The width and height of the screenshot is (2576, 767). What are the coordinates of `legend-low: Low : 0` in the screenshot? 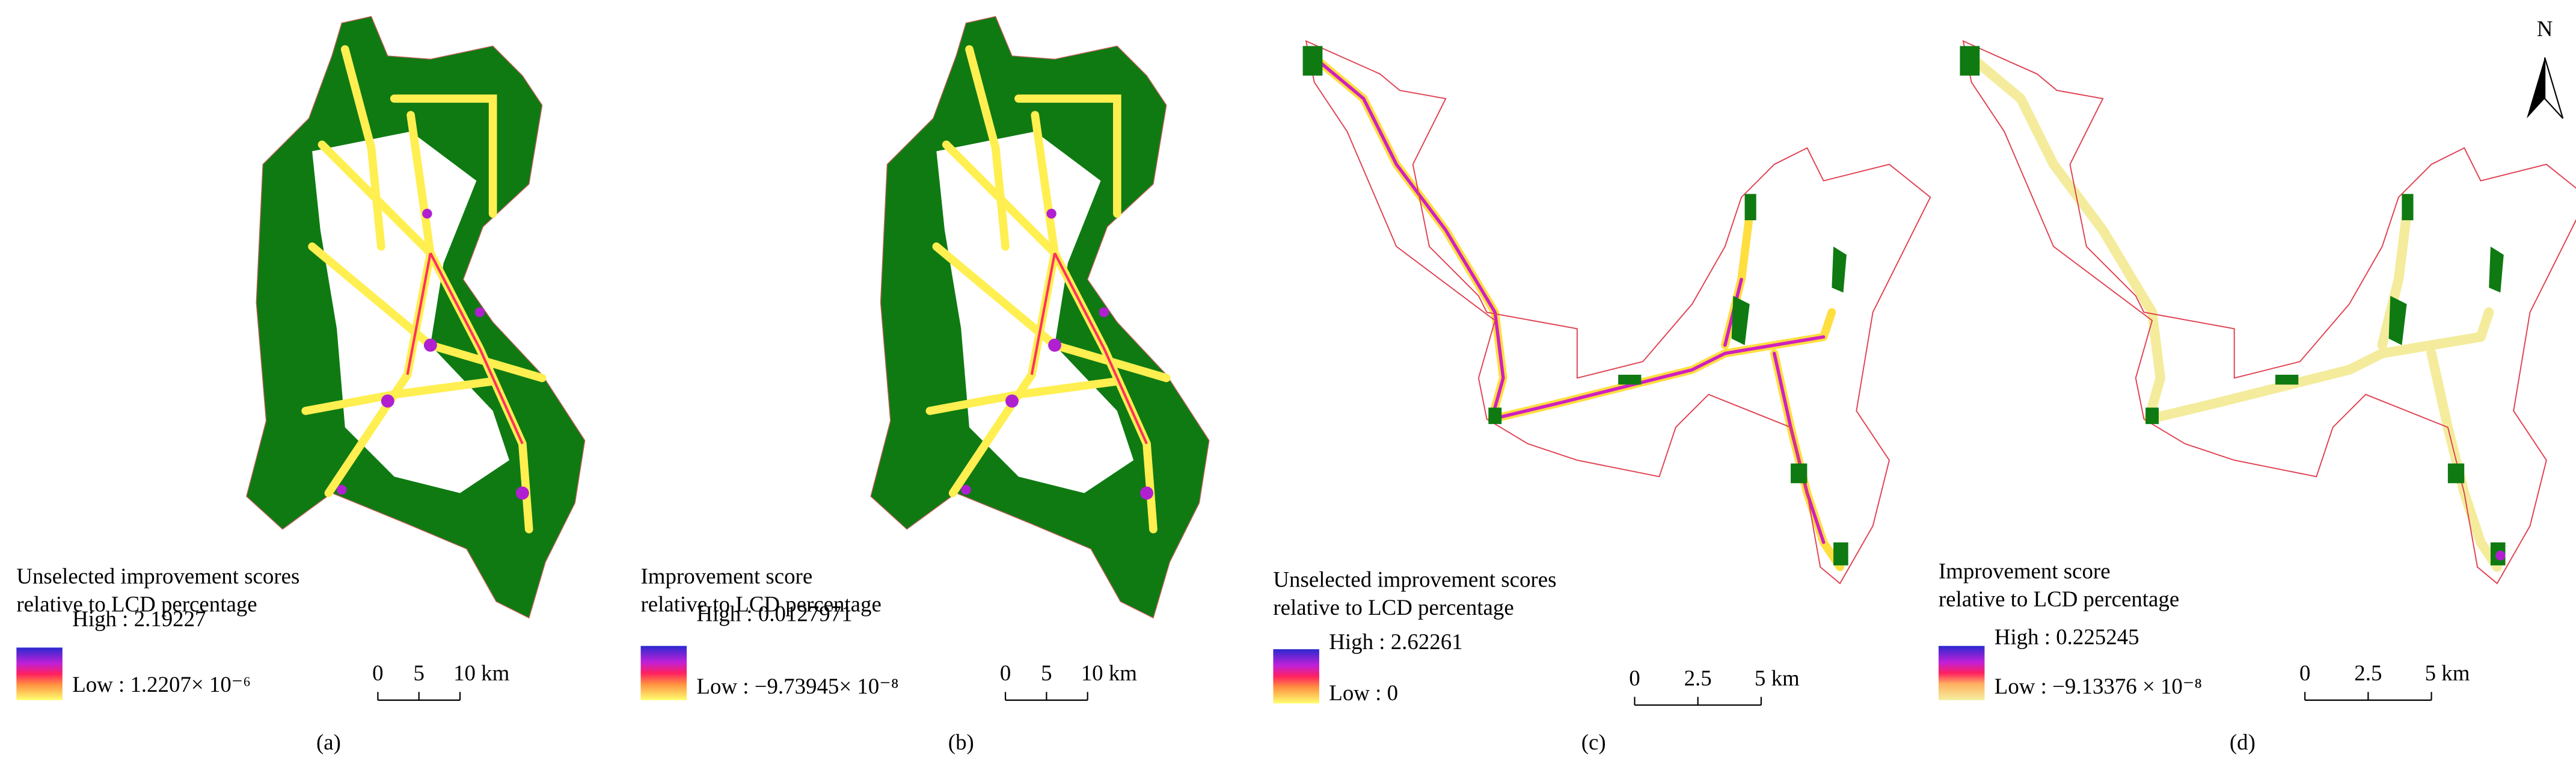 It's located at (1363, 693).